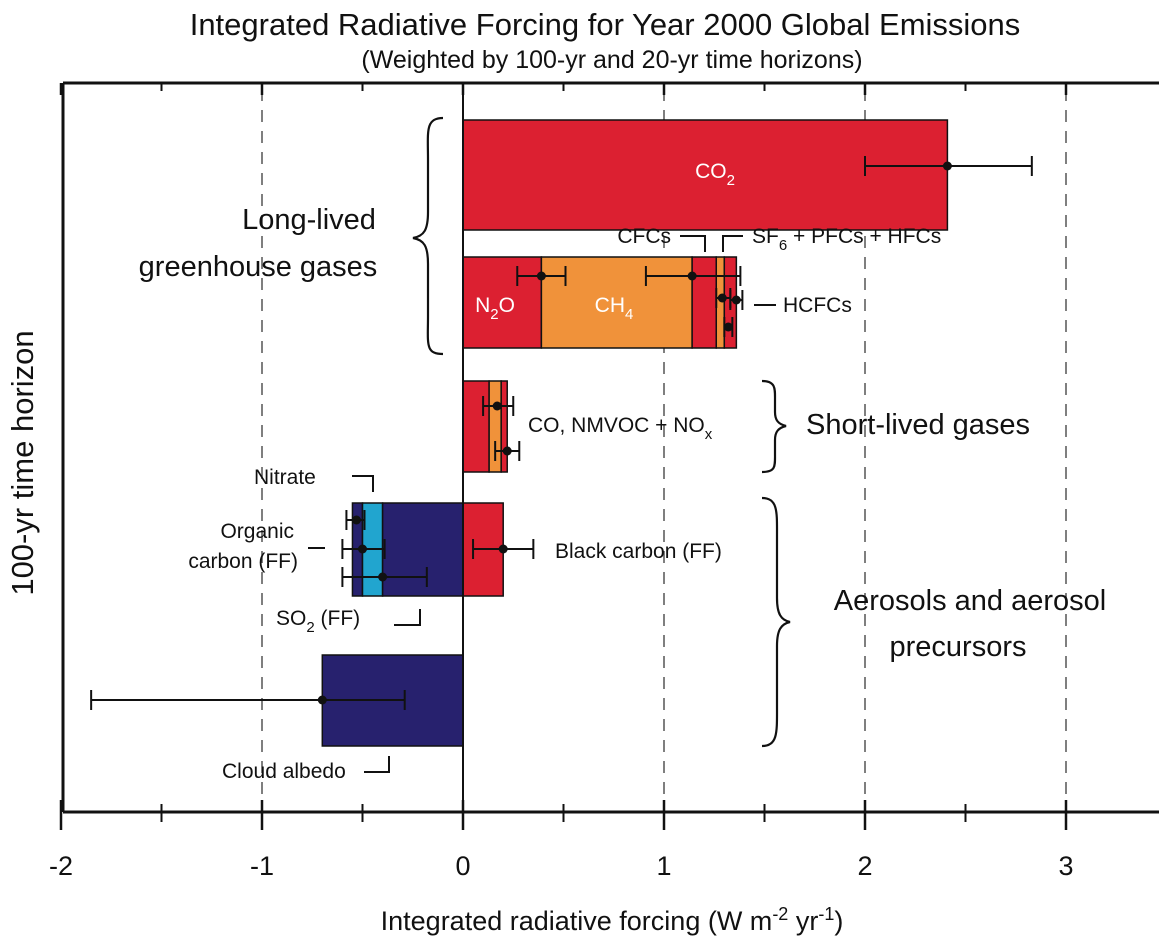 This screenshot has width=1159, height=937. Describe the element at coordinates (507, 305) in the screenshot. I see `n2o-label-post: O` at that location.